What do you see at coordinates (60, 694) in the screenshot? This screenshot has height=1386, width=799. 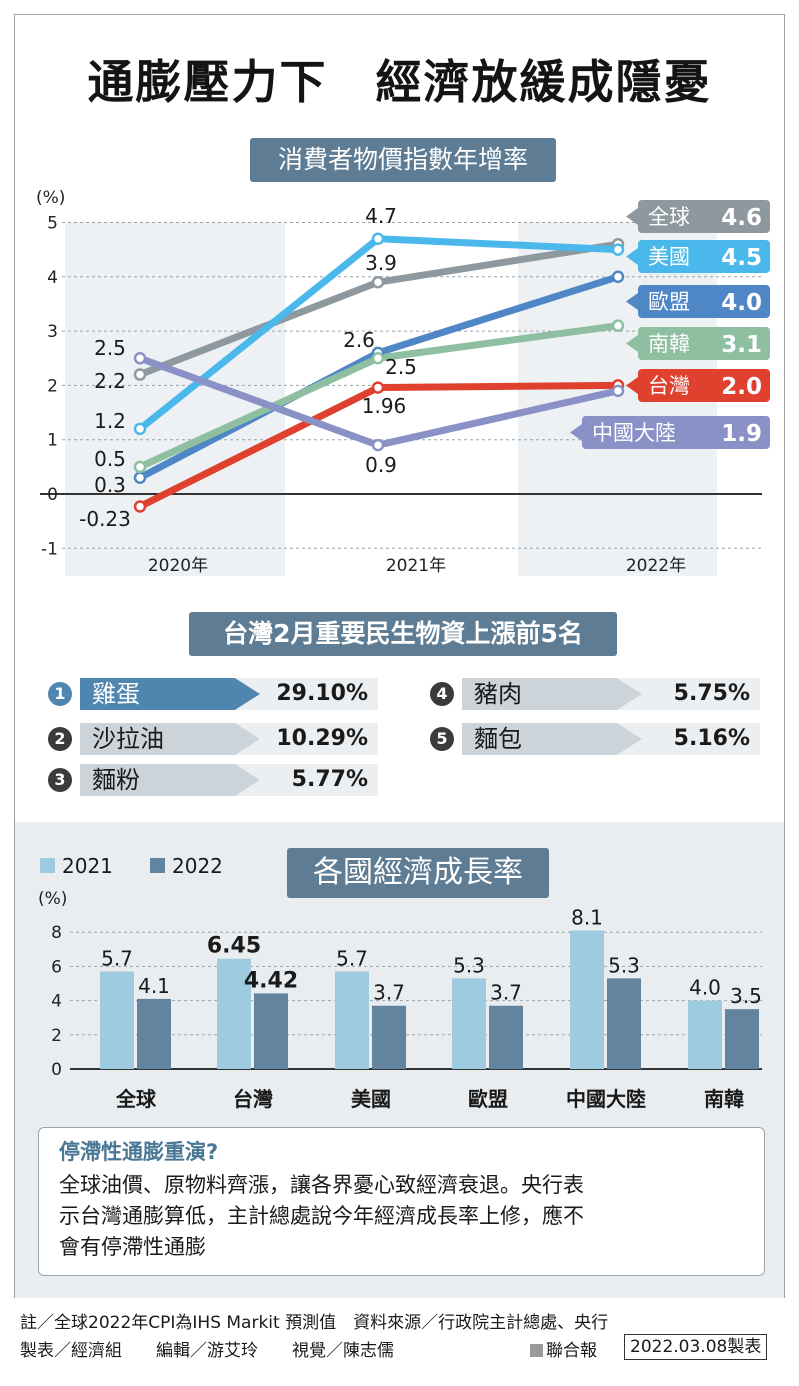 I see `rank-number: 1` at bounding box center [60, 694].